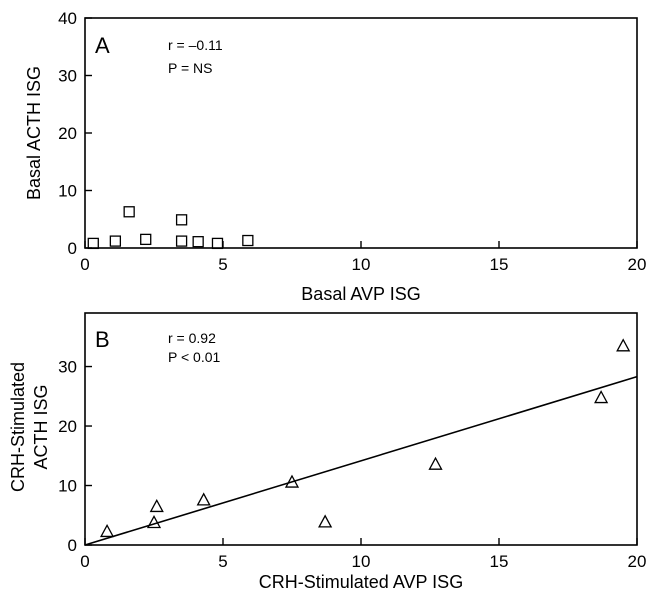 This screenshot has height=594, width=648. Describe the element at coordinates (637, 561) in the screenshot. I see `panel-b-x-tick-label: 20` at that location.